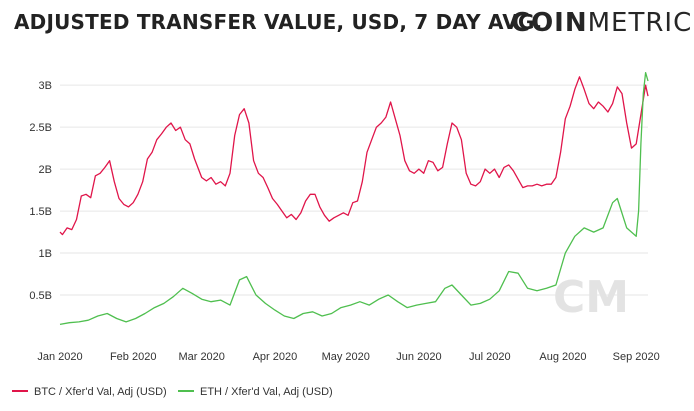  Describe the element at coordinates (59, 357) in the screenshot. I see `x-tick-label: Jan 2020` at that location.